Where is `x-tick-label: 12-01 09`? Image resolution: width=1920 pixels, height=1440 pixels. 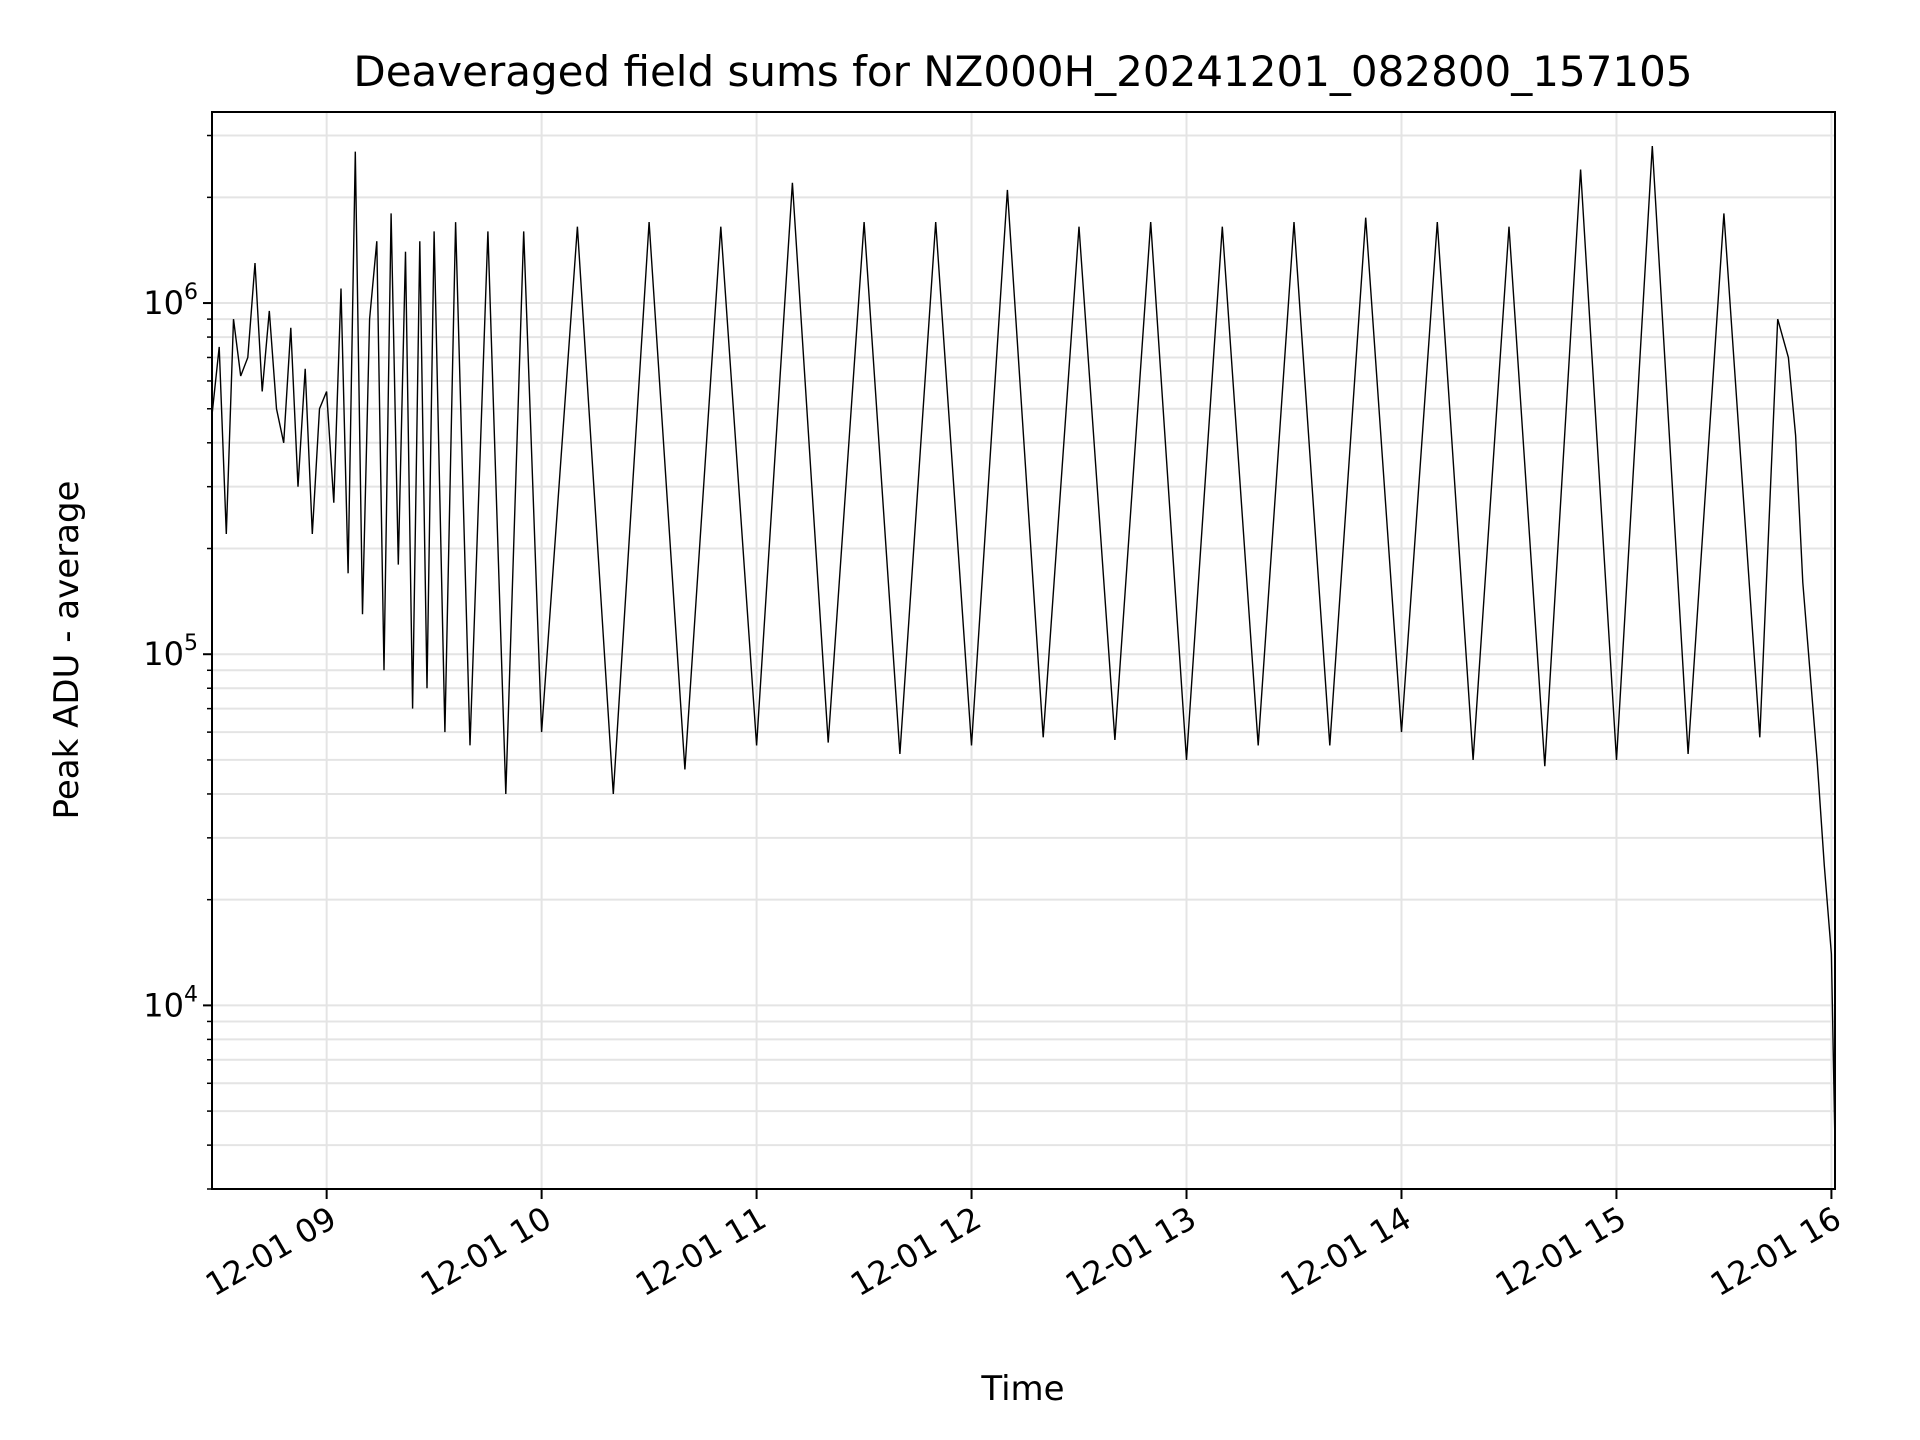 x-tick-label: 12-01 09 is located at coordinates (271, 1251).